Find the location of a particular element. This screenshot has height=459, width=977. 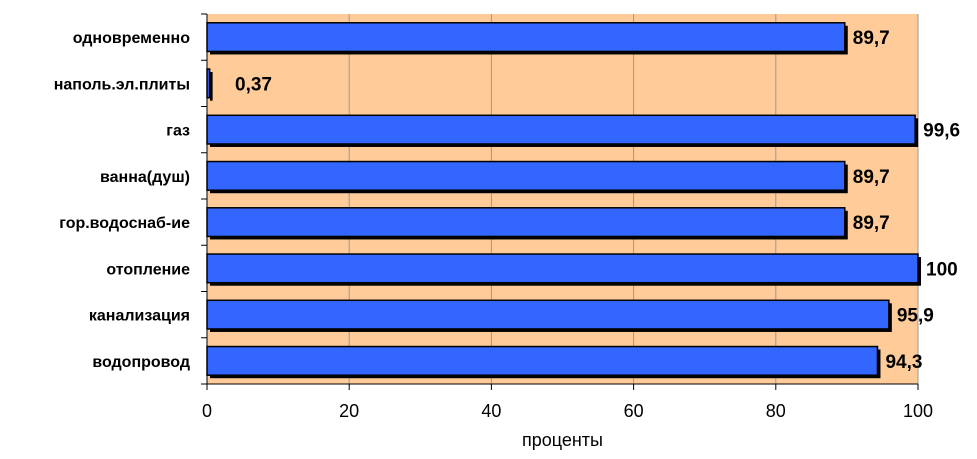

category-label: наполь.эл.плиты is located at coordinates (122, 84).